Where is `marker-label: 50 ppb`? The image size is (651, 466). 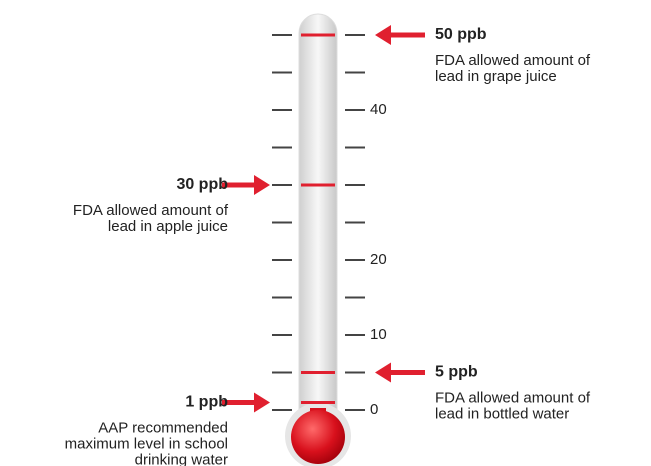
marker-label: 50 ppb is located at coordinates (461, 34).